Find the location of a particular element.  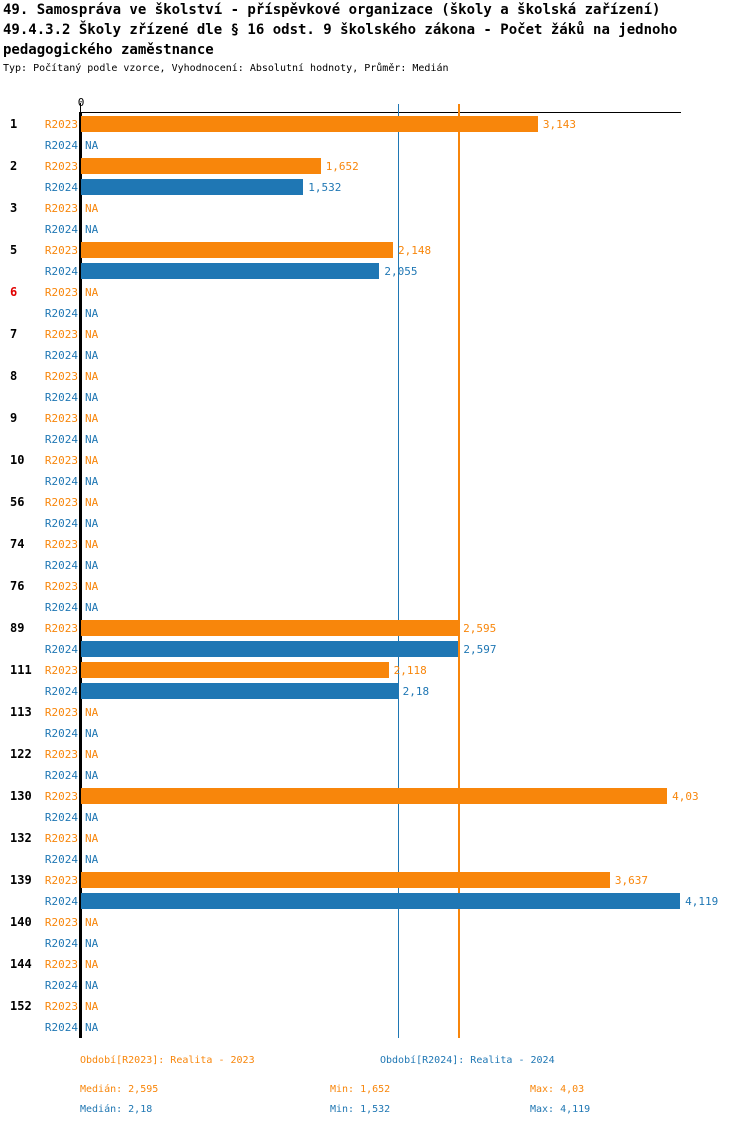

stat-median-2023: Medián: 2,595 is located at coordinates (119, 1089).